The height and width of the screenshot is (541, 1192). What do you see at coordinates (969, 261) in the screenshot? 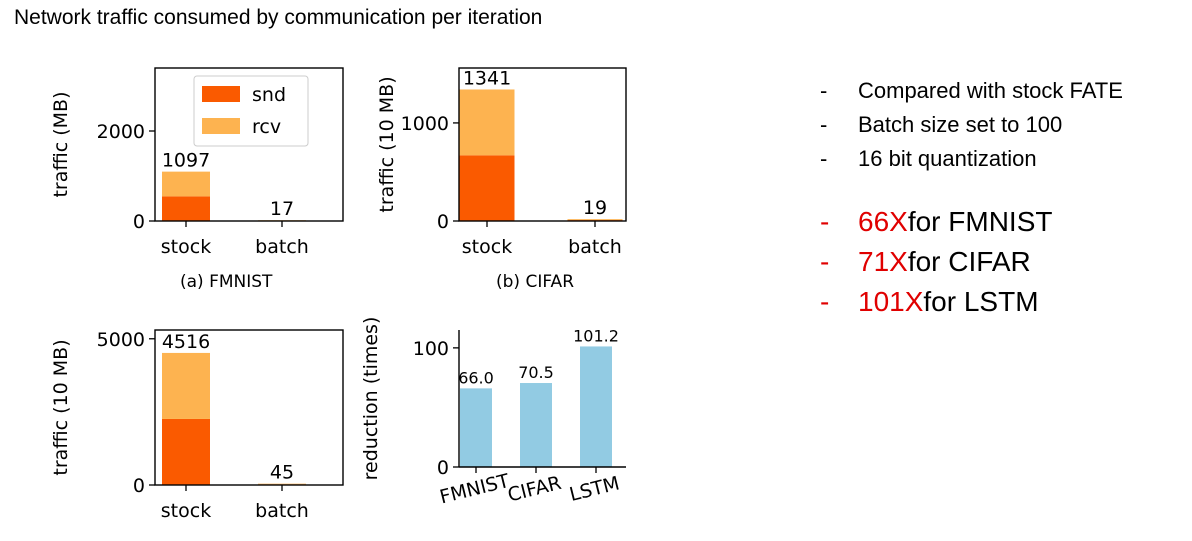
I see `bullet-text: for CIFAR` at bounding box center [969, 261].